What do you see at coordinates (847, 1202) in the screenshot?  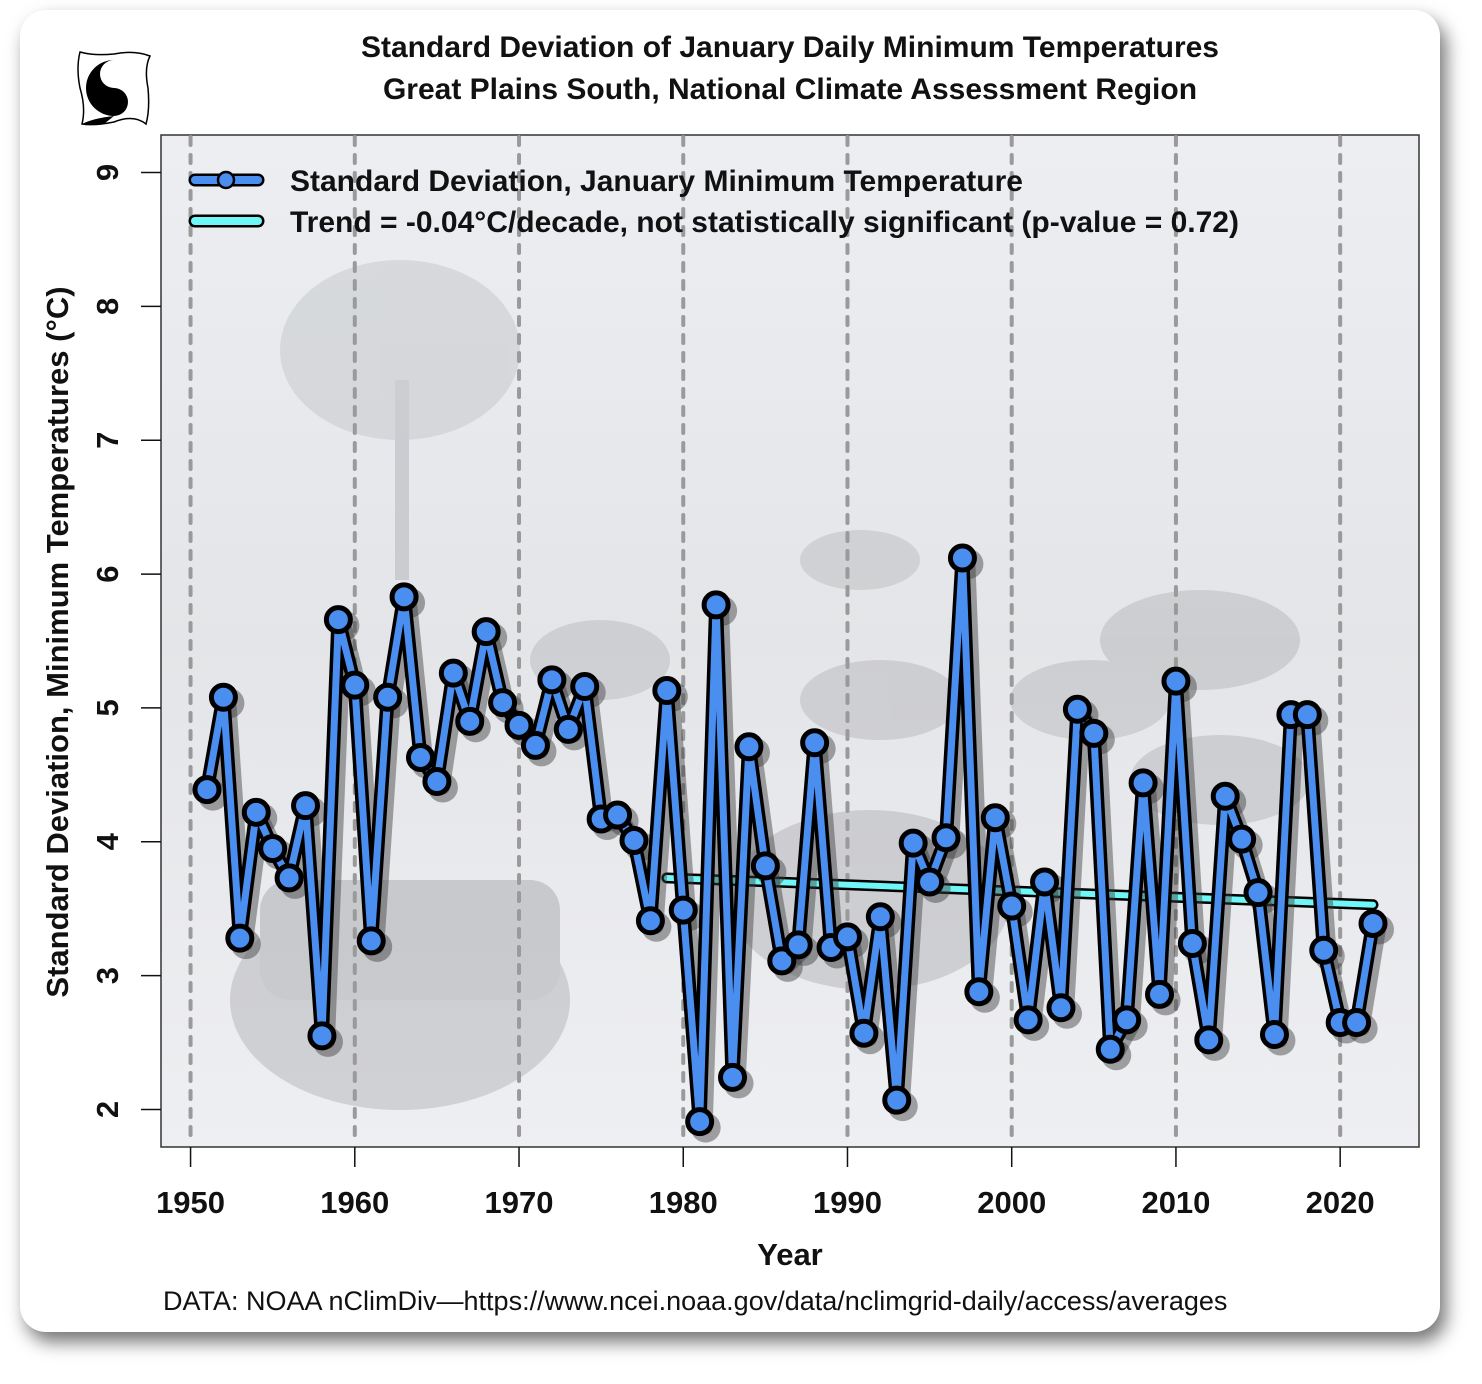 I see `x-tick-label: 1990` at bounding box center [847, 1202].